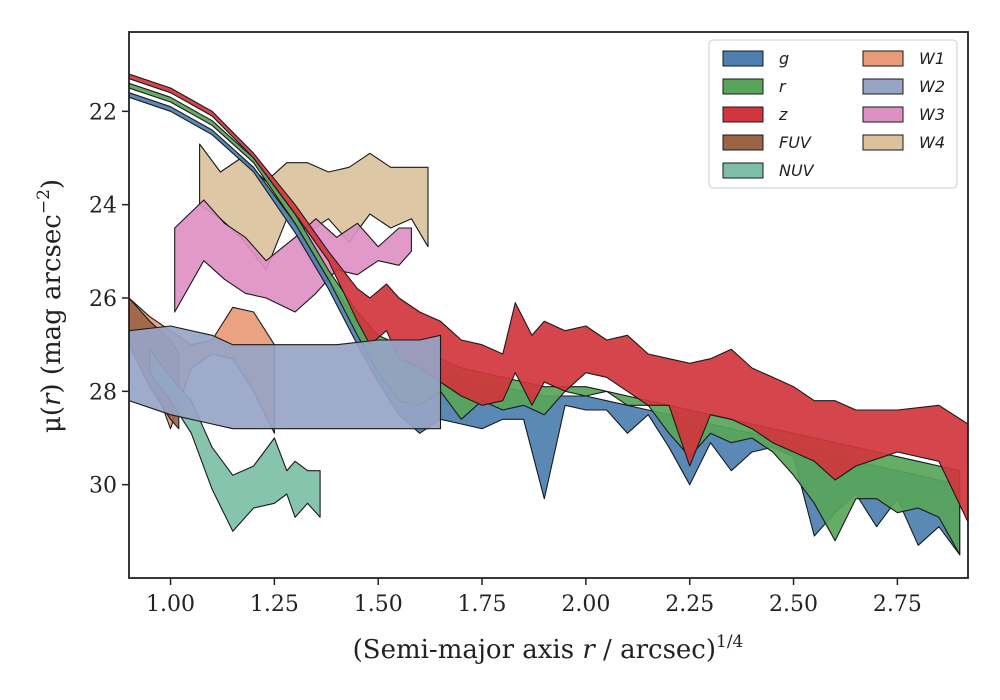 The image size is (1000, 700). I want to click on legend-swatch-w2, so click(883, 86).